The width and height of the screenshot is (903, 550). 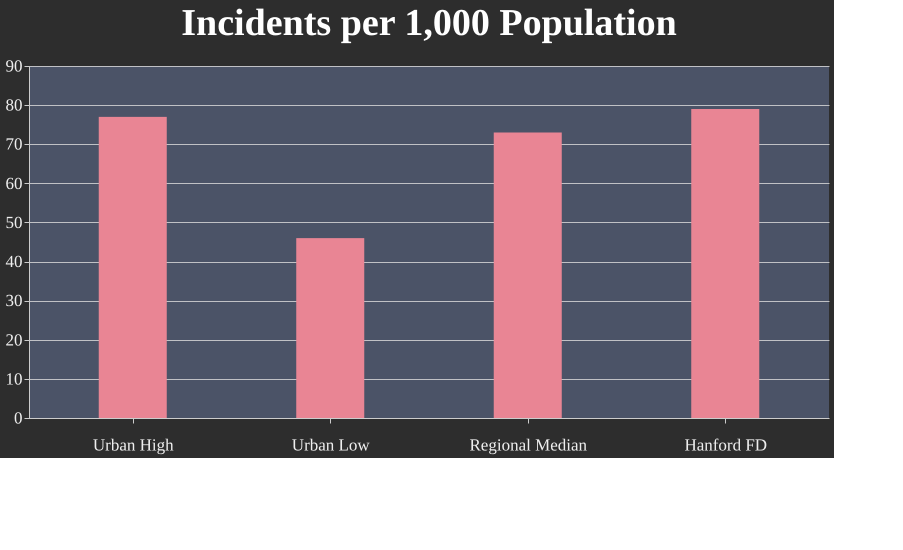 I want to click on y-tick-label: 40, so click(x=14, y=262).